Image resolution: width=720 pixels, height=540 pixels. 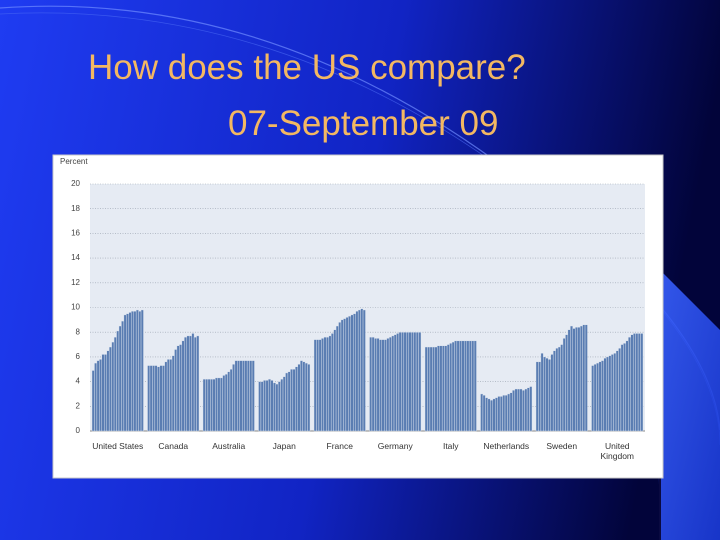 What do you see at coordinates (284, 446) in the screenshot?
I see `x-tick-label: Japan` at bounding box center [284, 446].